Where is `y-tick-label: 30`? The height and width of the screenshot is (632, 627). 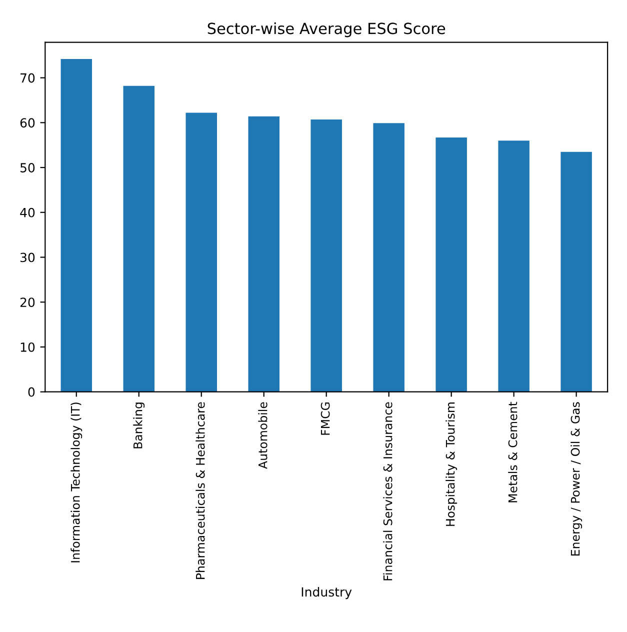
y-tick-label: 30 is located at coordinates (27, 257).